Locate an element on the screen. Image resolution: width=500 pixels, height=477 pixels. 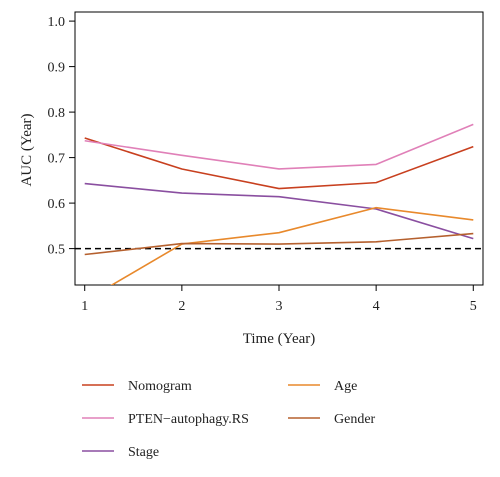
y-tick-label: 0.5 is located at coordinates (57, 250).